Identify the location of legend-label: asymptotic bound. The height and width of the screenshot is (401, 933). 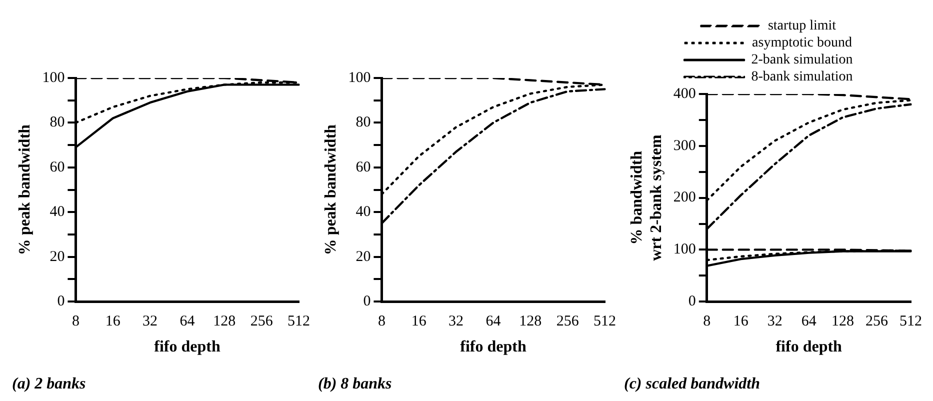
(802, 43).